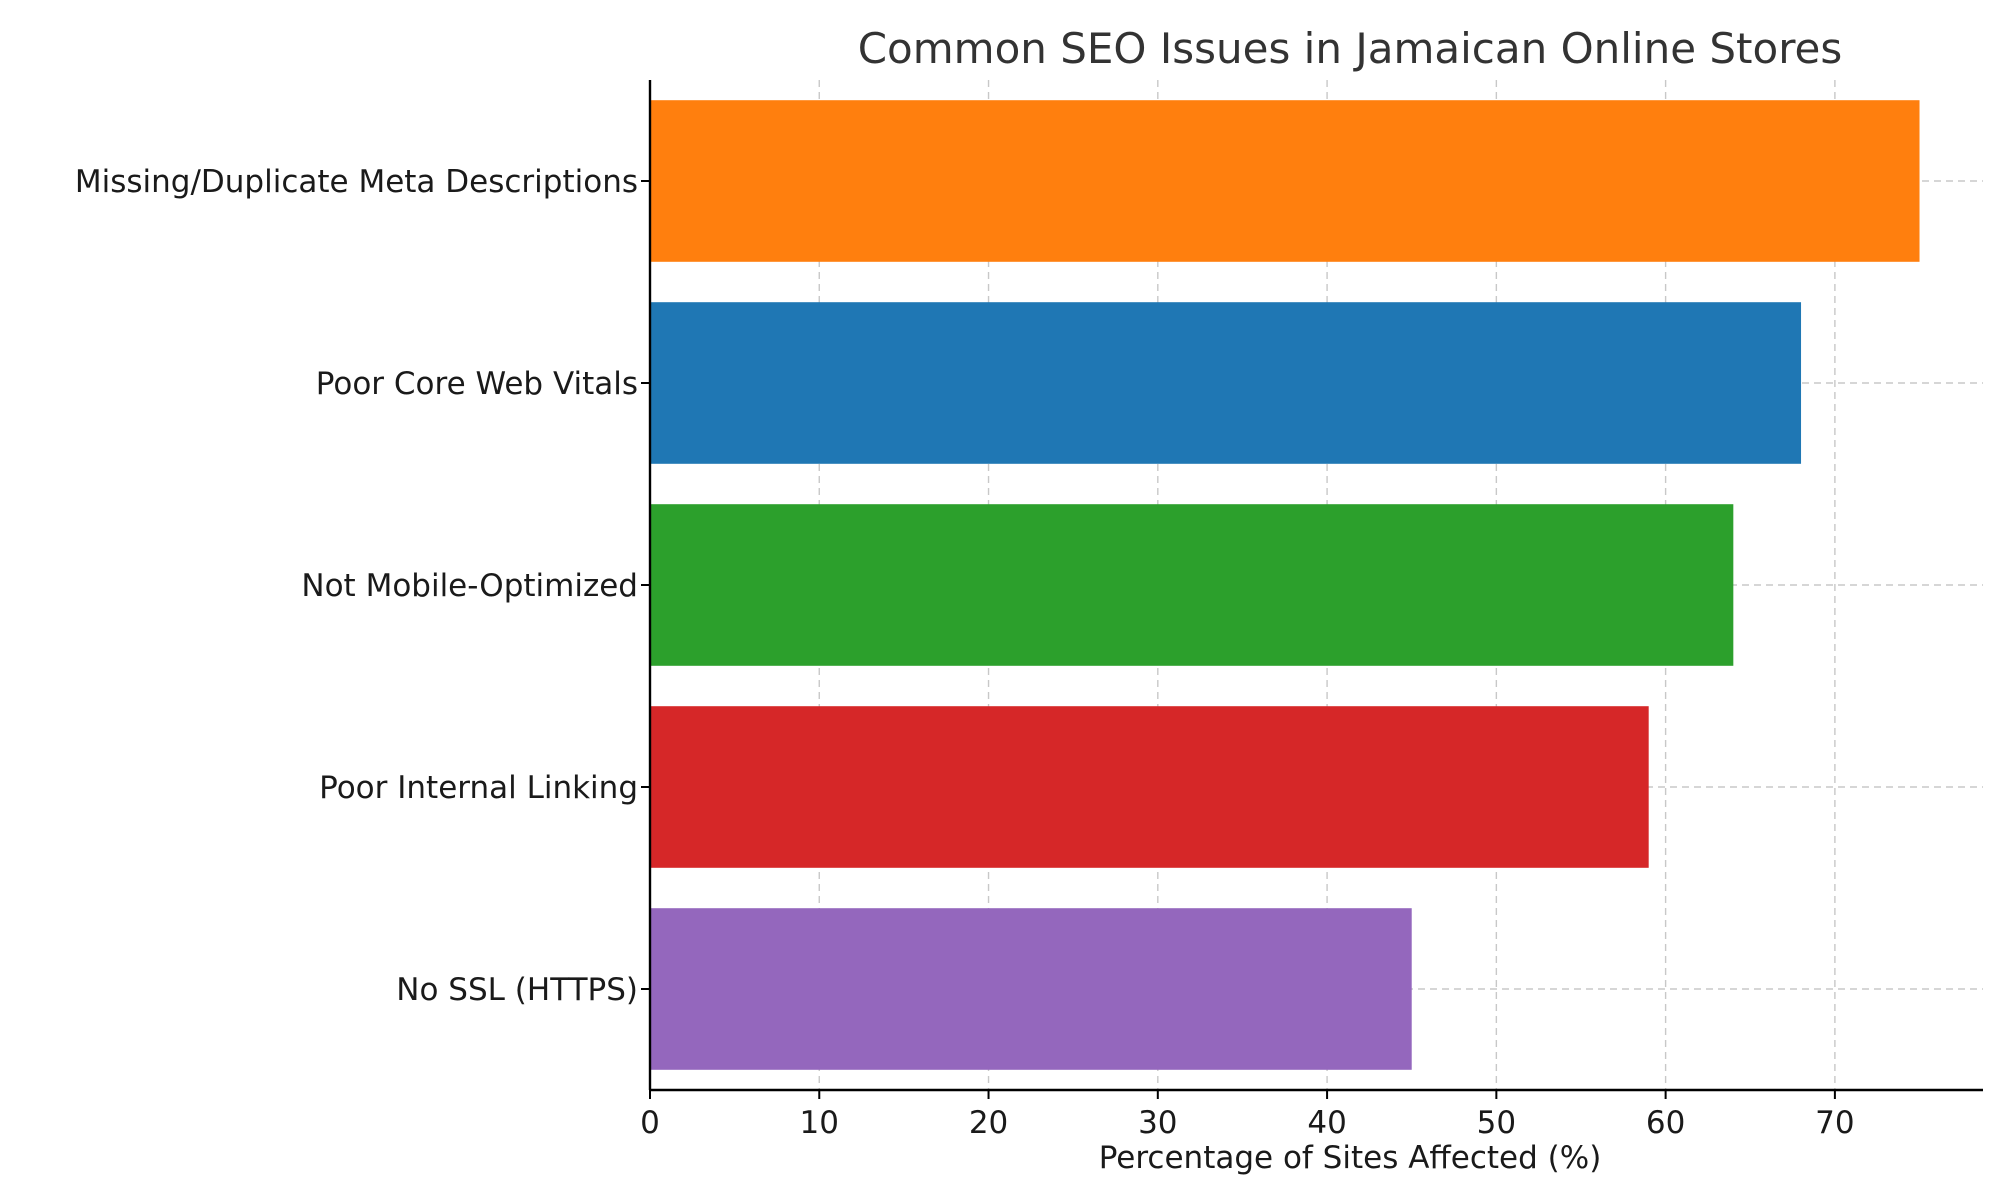  I want to click on x-tick-label: 40, so click(1326, 1123).